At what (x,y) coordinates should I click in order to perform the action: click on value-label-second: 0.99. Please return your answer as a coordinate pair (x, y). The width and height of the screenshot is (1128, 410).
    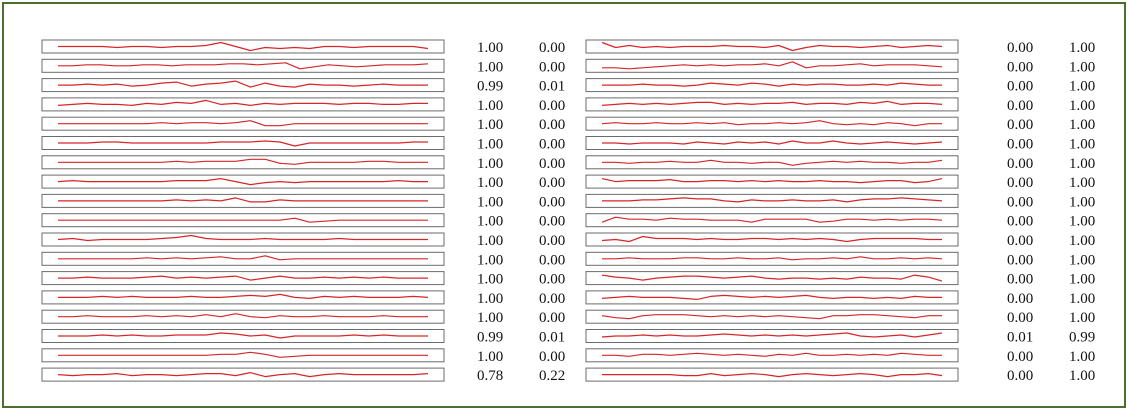
    Looking at the image, I should click on (1082, 338).